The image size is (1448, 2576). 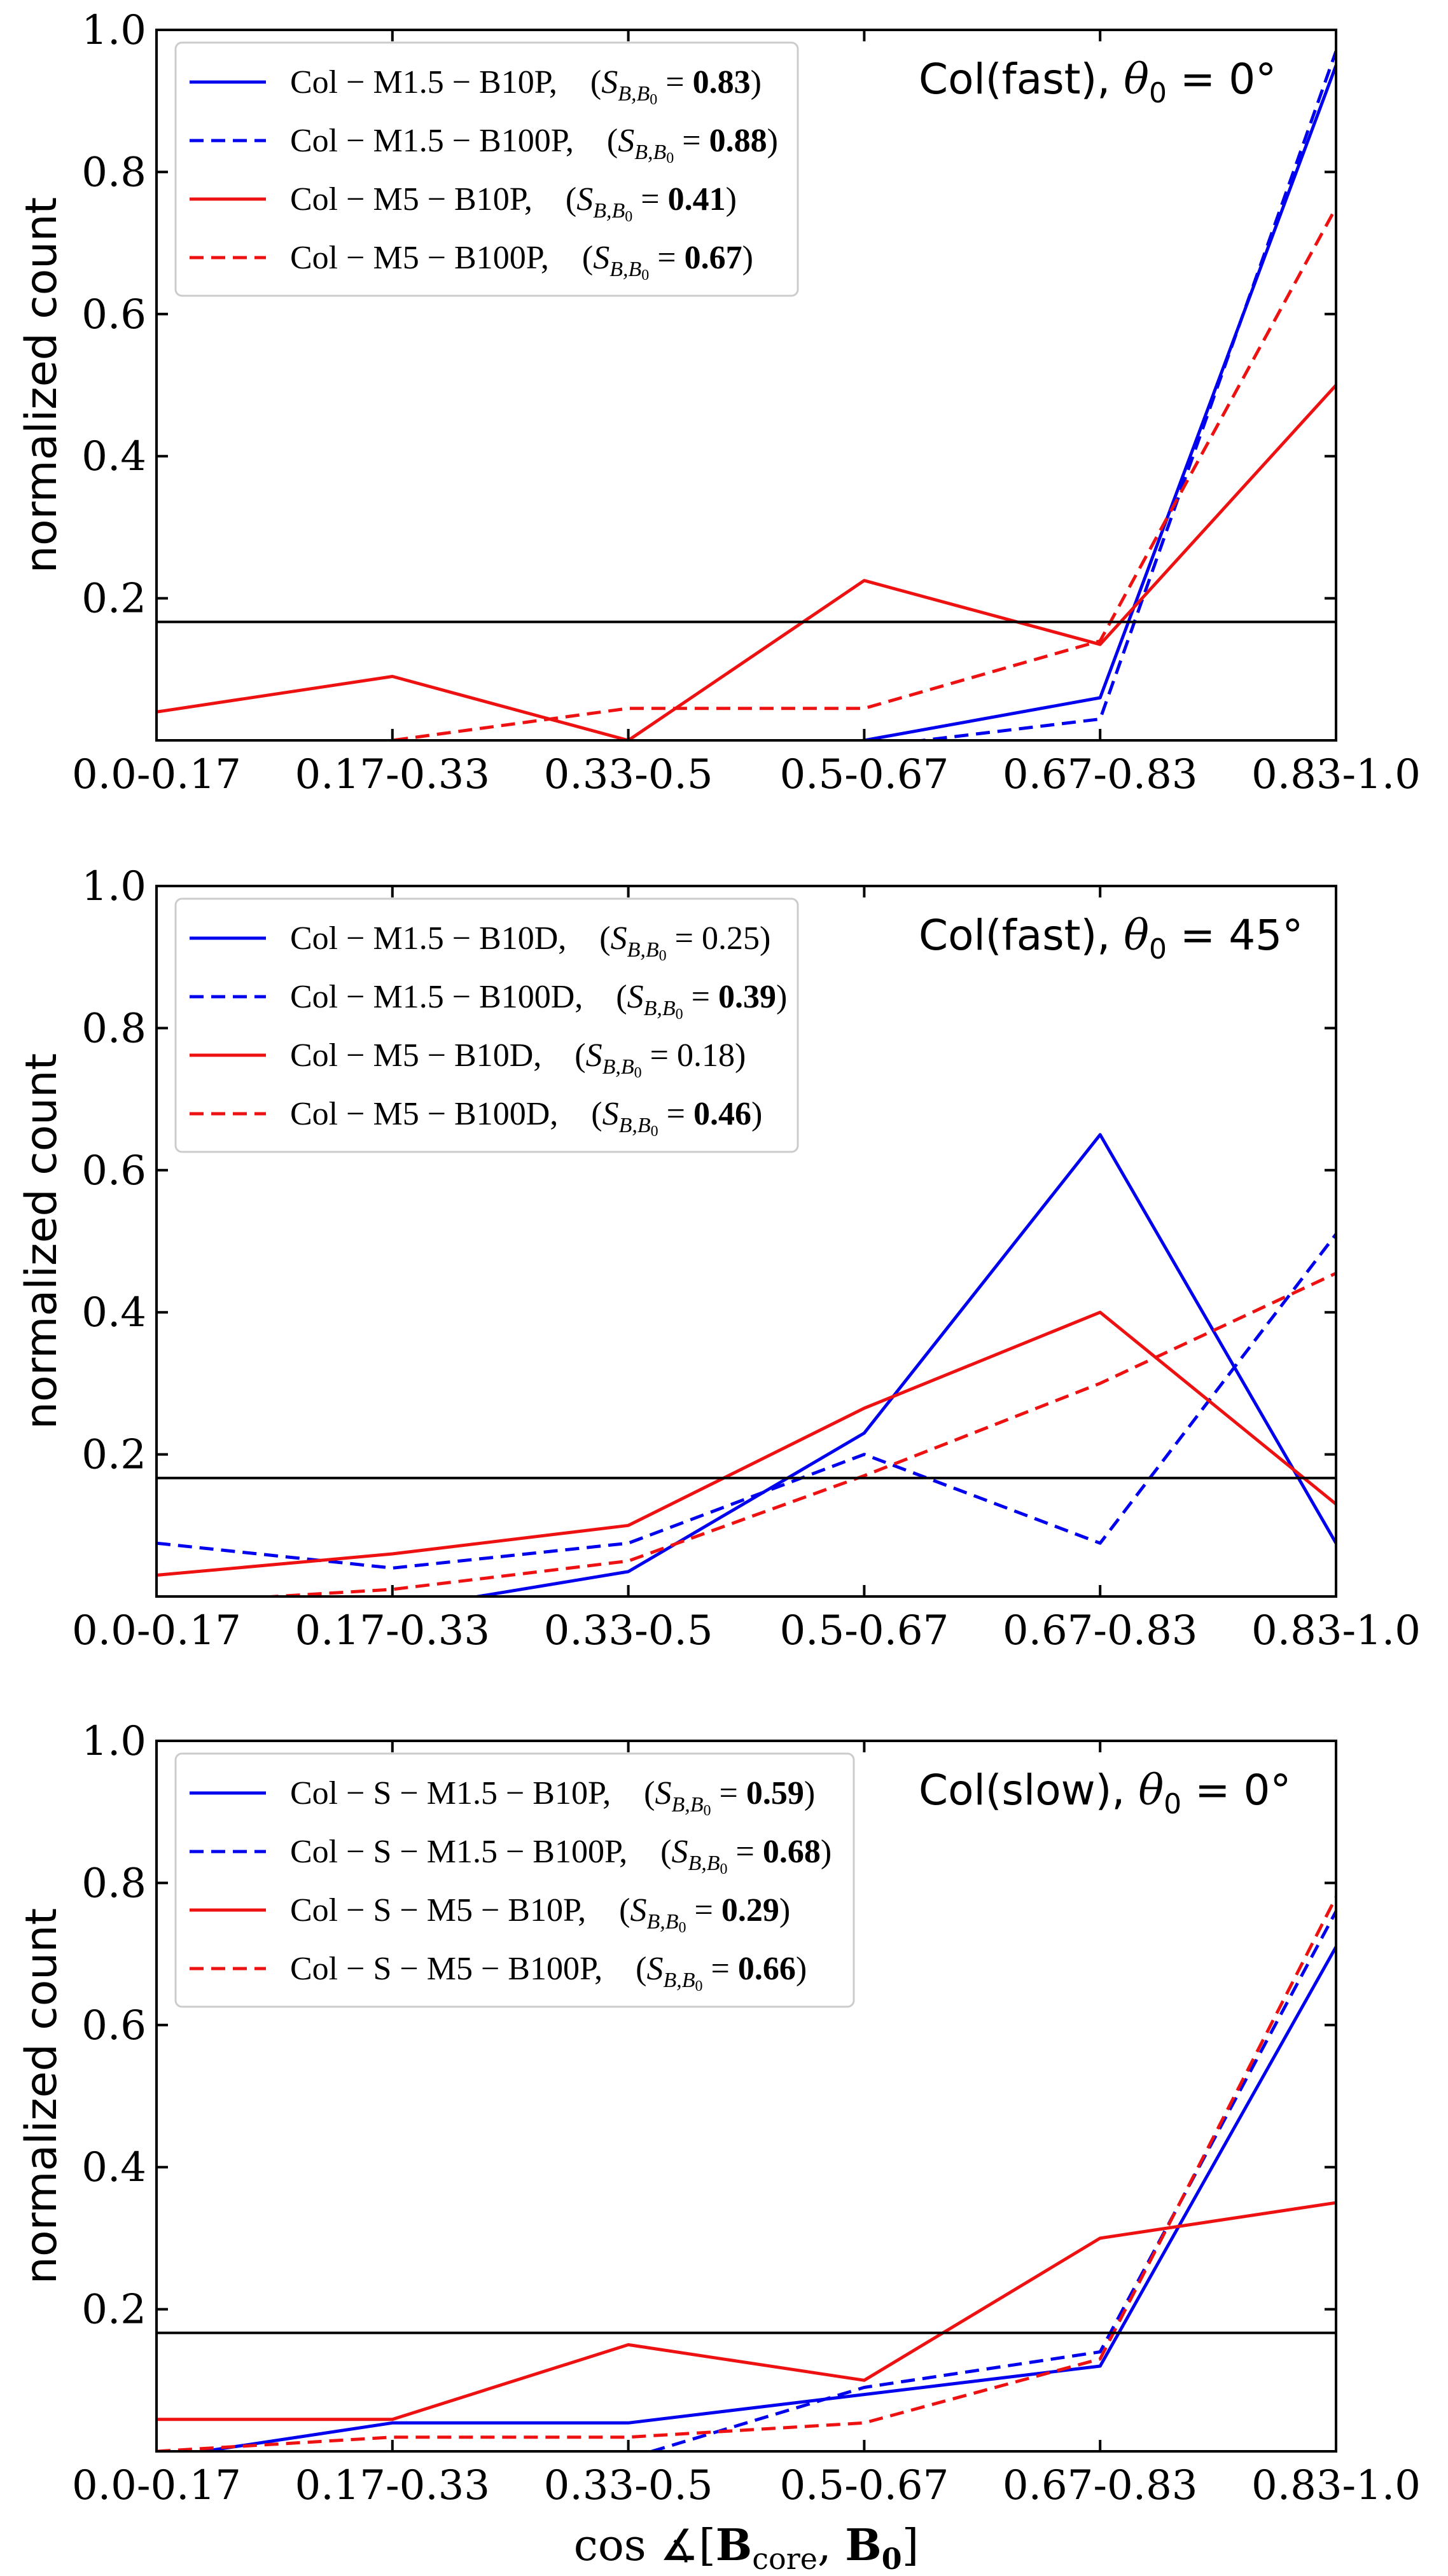 I want to click on xlabel-sub: core, so click(x=785, y=2559).